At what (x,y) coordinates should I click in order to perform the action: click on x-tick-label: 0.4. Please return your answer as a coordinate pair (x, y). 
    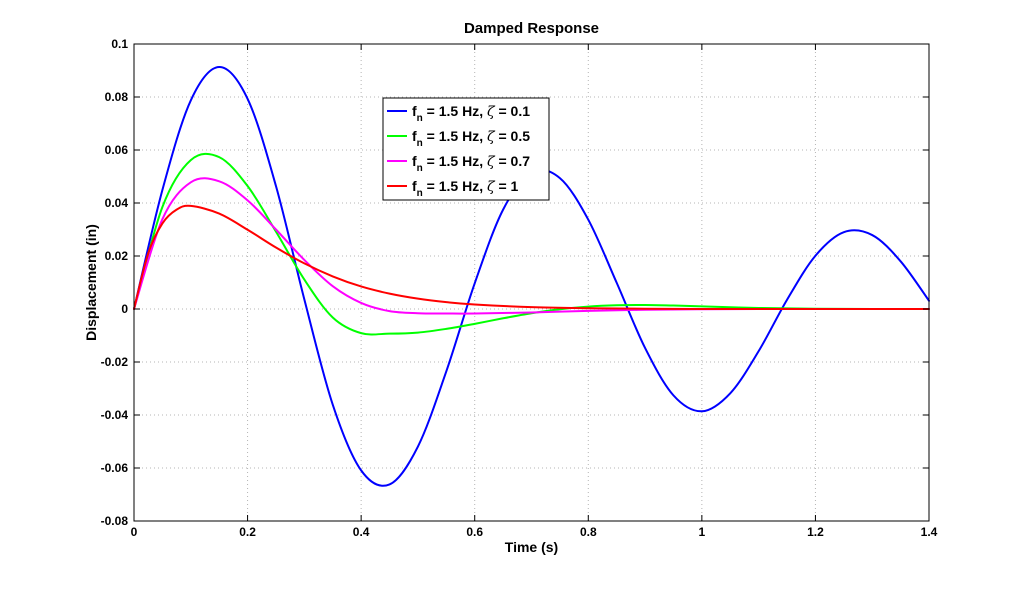
    Looking at the image, I should click on (361, 532).